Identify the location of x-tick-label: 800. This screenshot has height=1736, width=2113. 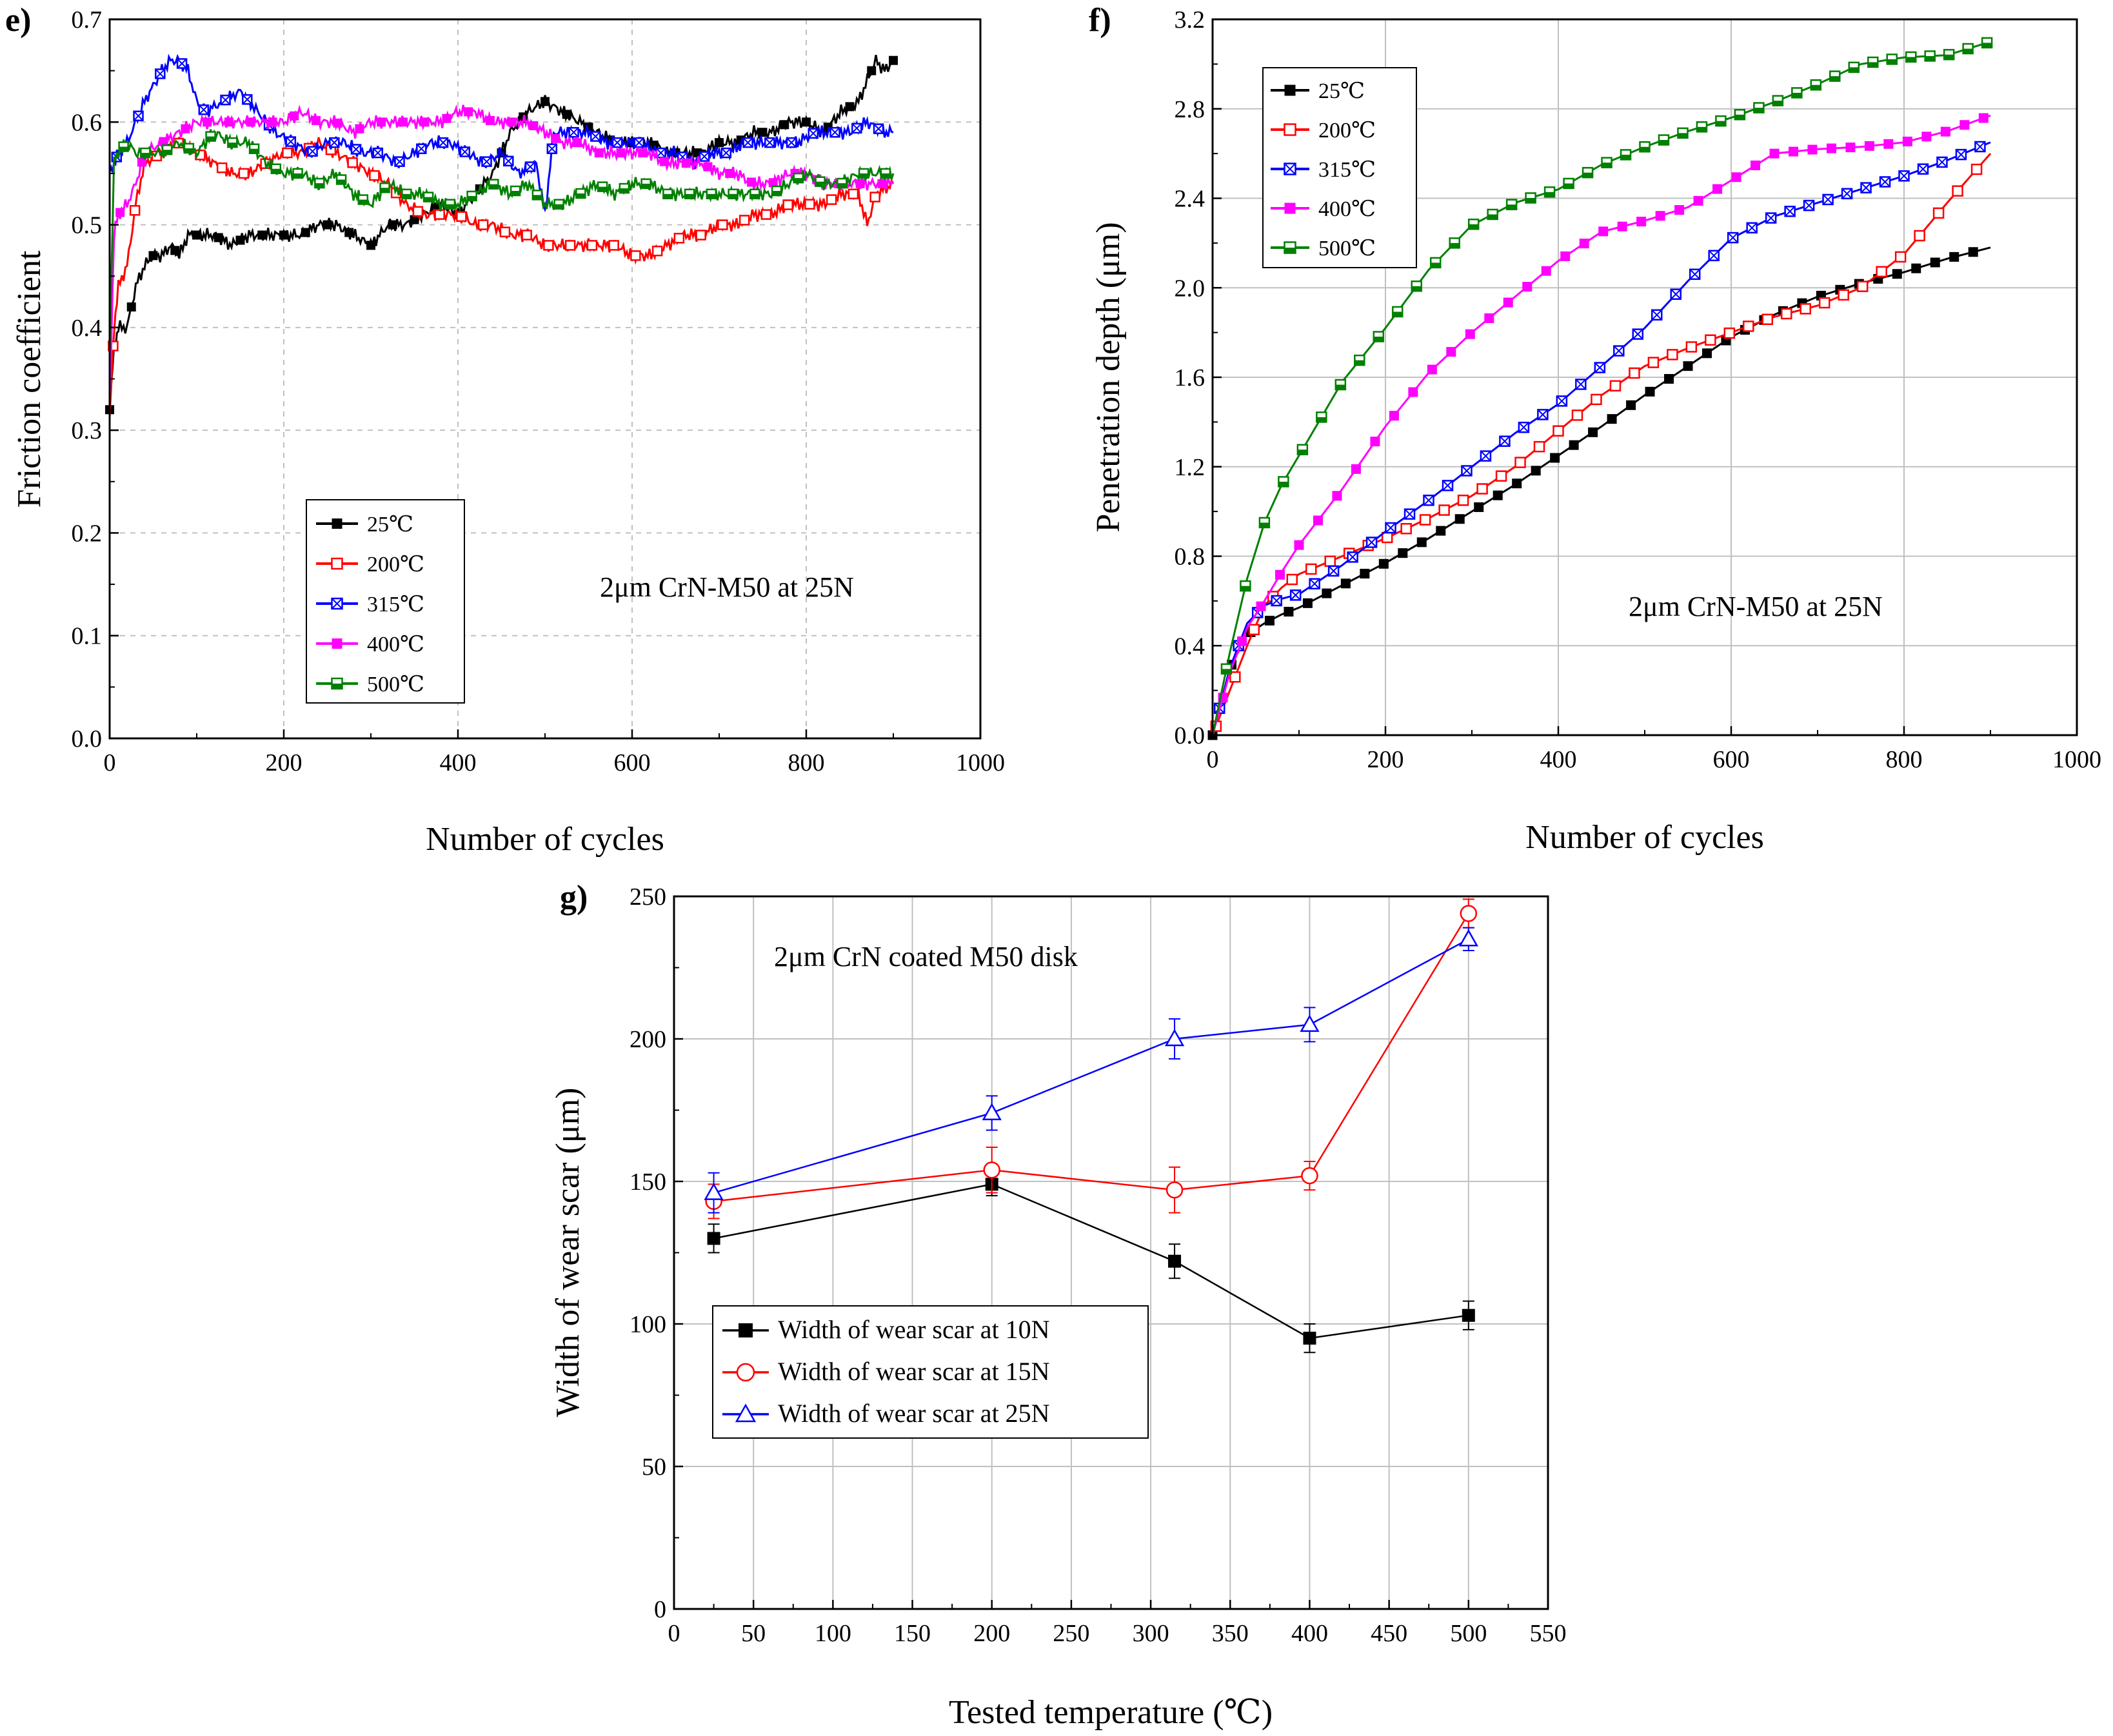
(1904, 759).